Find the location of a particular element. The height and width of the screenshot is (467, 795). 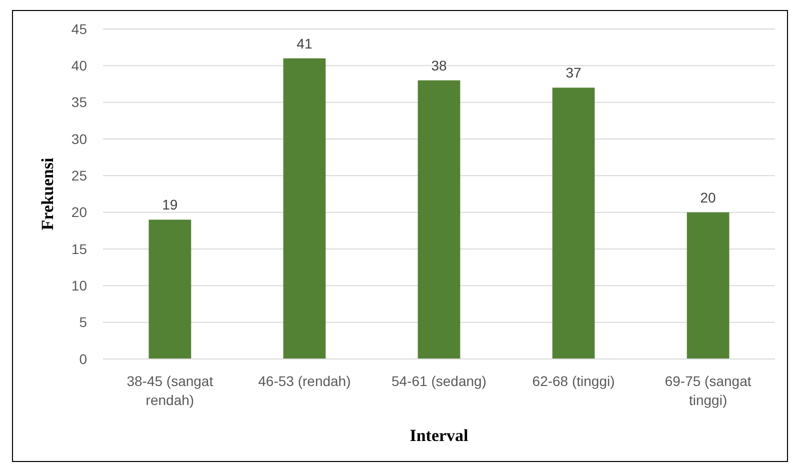

data-label: 19 is located at coordinates (170, 204).